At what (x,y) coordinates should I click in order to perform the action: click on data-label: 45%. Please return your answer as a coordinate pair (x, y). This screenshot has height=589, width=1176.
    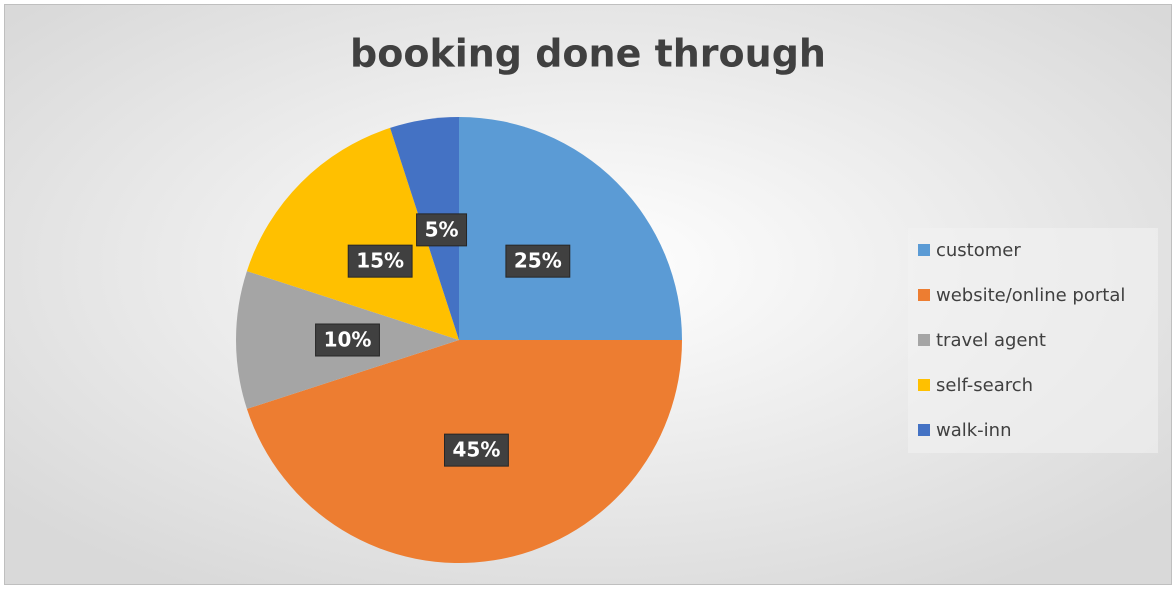
    Looking at the image, I should click on (476, 450).